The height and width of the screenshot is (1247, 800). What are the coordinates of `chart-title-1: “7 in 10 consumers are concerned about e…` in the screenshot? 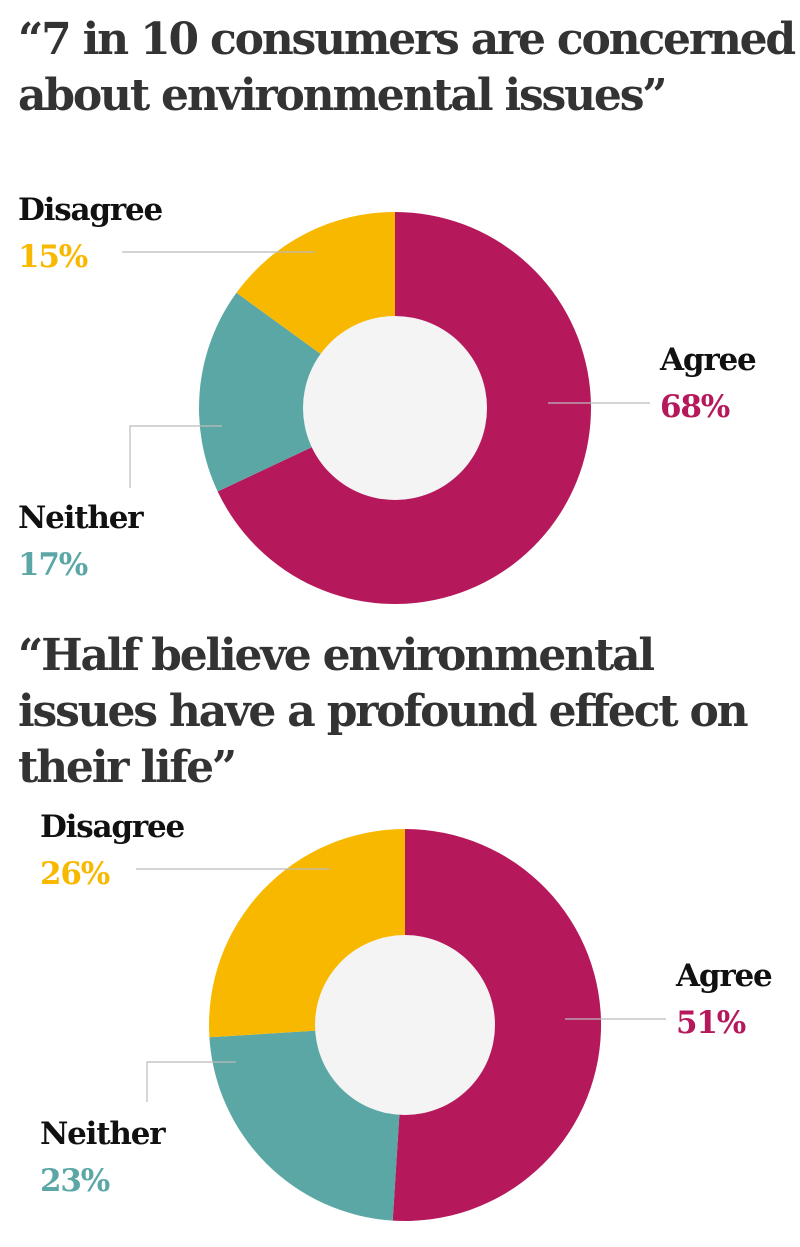 It's located at (407, 67).